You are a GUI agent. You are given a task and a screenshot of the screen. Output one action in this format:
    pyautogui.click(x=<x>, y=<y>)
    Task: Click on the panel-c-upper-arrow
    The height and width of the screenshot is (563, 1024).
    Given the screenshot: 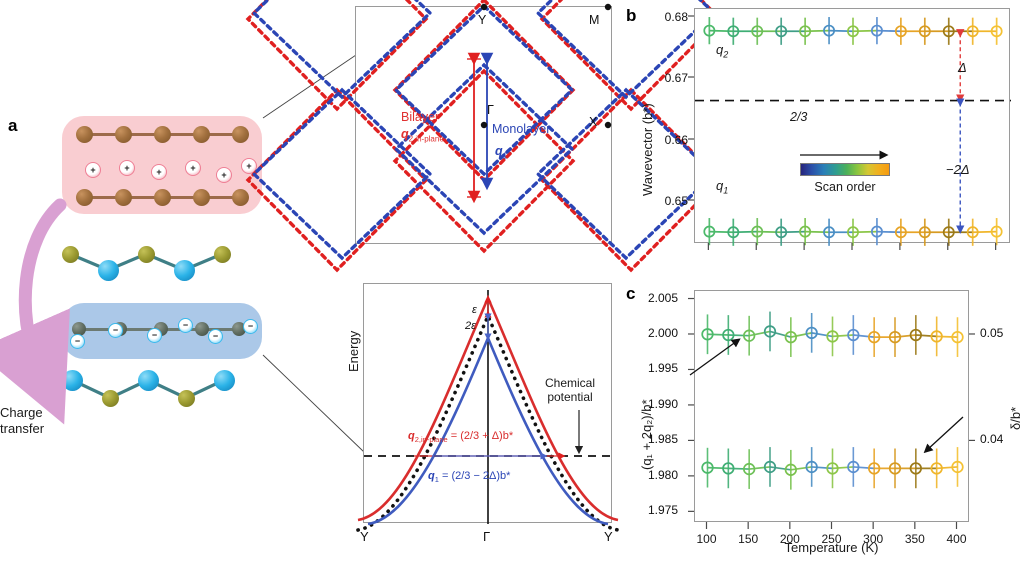 What is the action you would take?
    pyautogui.click(x=715, y=357)
    